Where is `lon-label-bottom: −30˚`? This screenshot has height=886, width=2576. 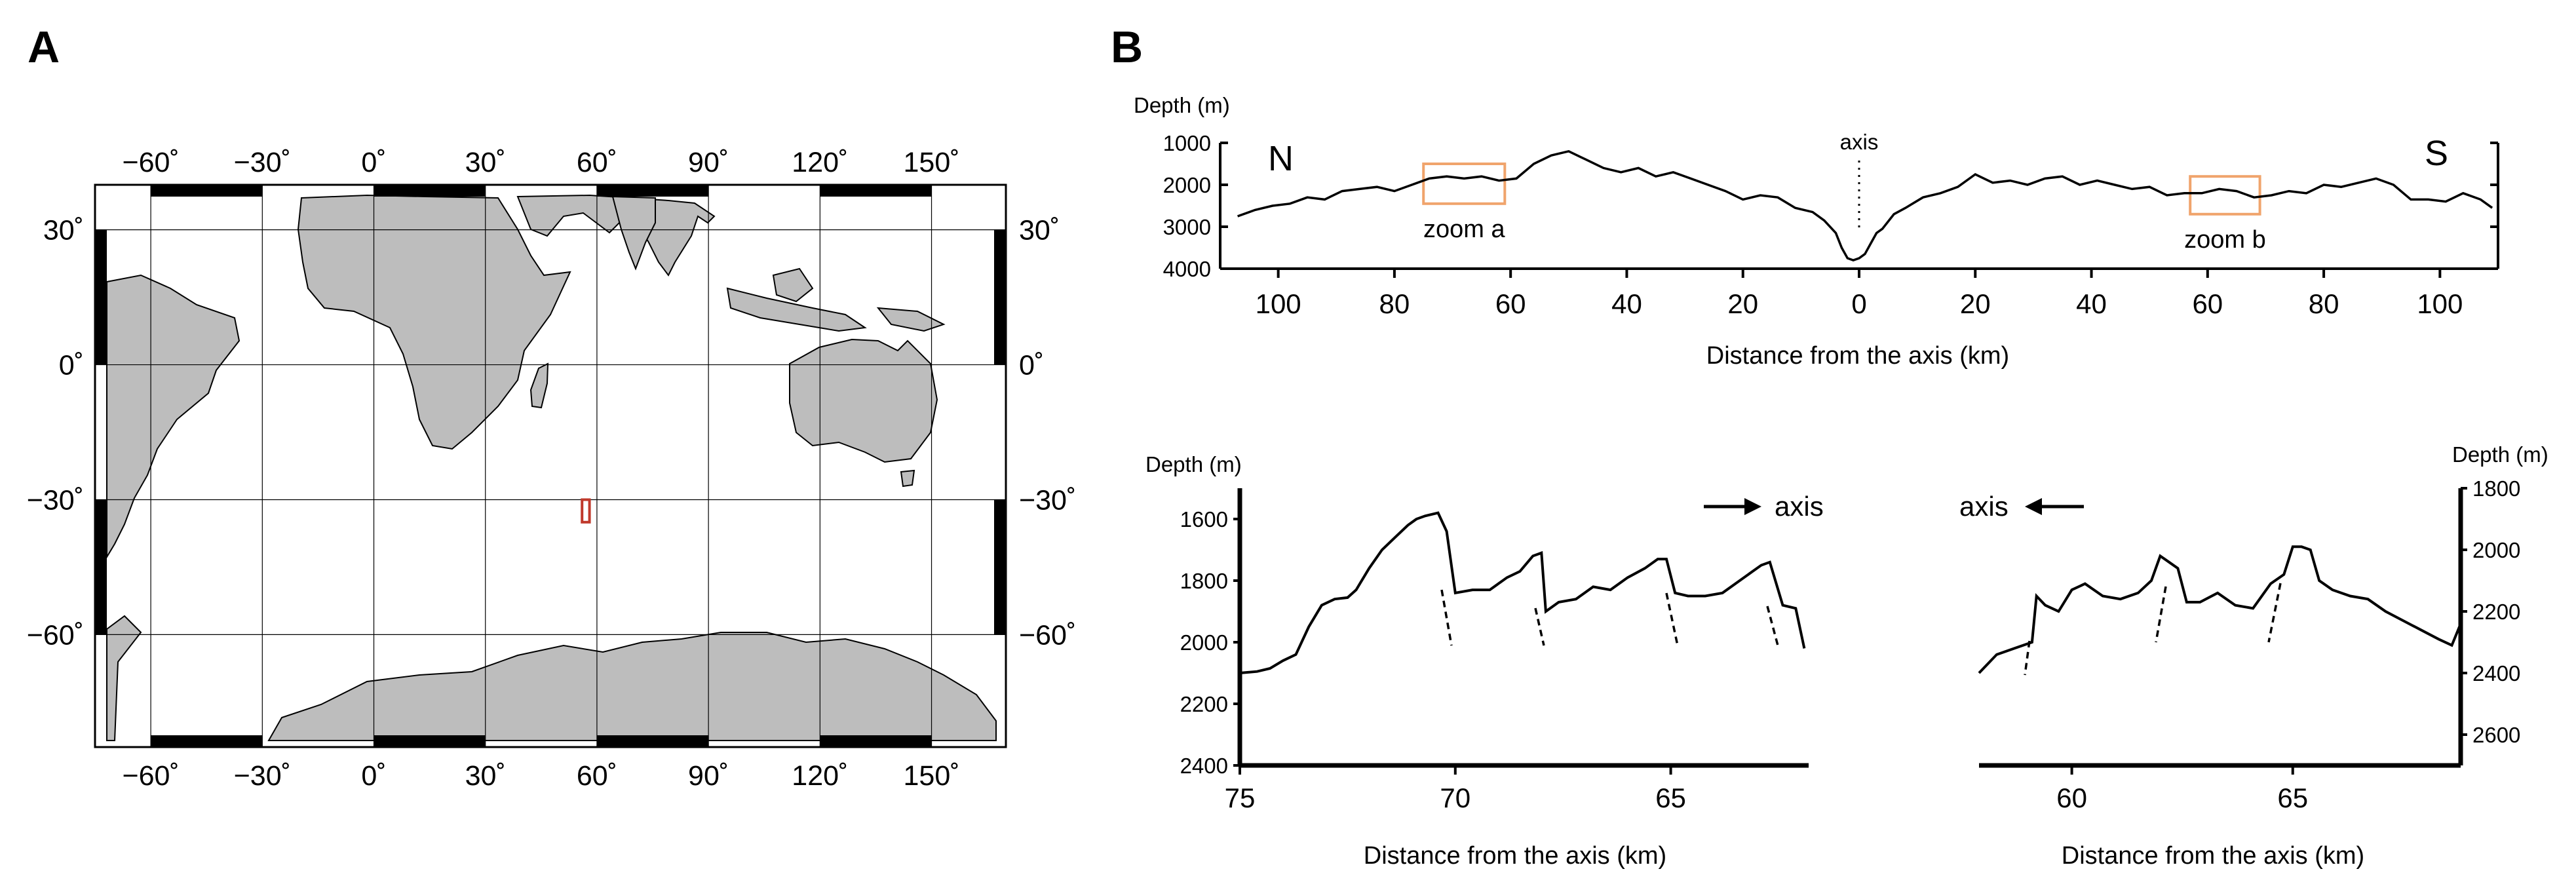
lon-label-bottom: −30˚ is located at coordinates (262, 776).